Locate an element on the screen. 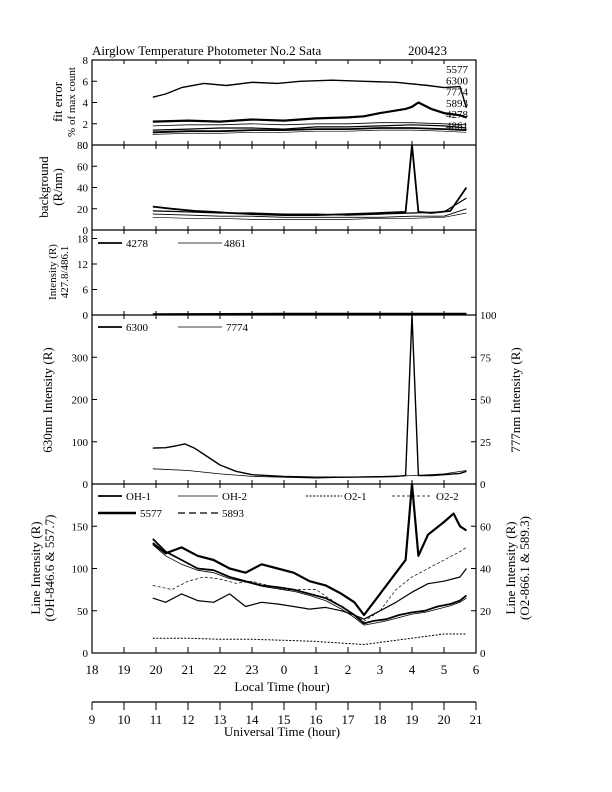  local-tick-label: 5 is located at coordinates (444, 669).